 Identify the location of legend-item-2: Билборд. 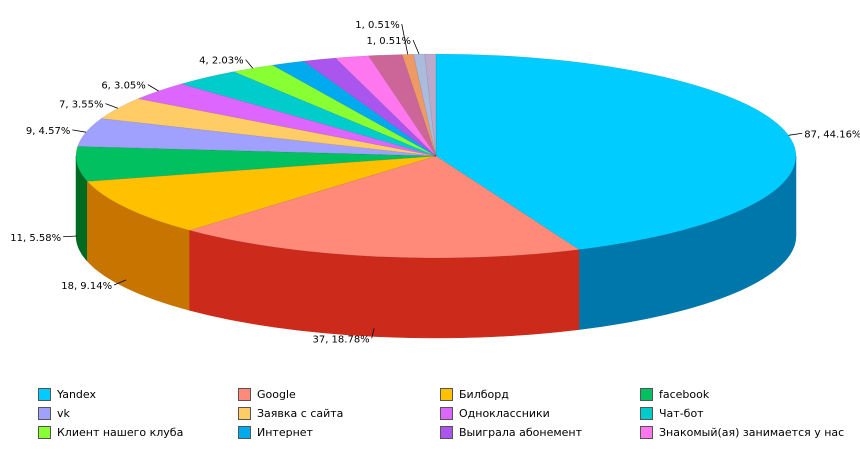
(540, 394).